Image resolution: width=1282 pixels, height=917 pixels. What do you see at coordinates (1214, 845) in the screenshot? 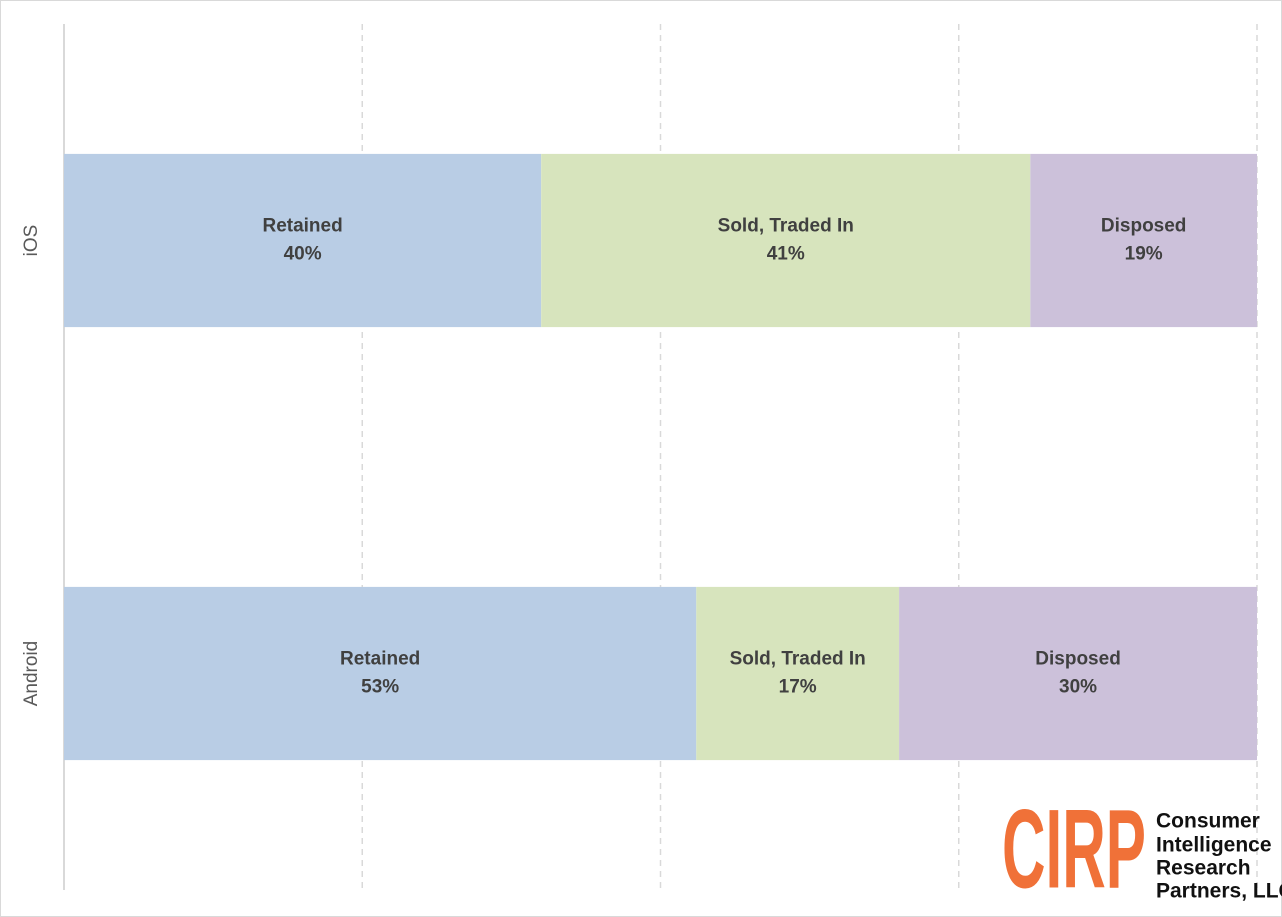
I see `logo-text: Intelligence` at bounding box center [1214, 845].